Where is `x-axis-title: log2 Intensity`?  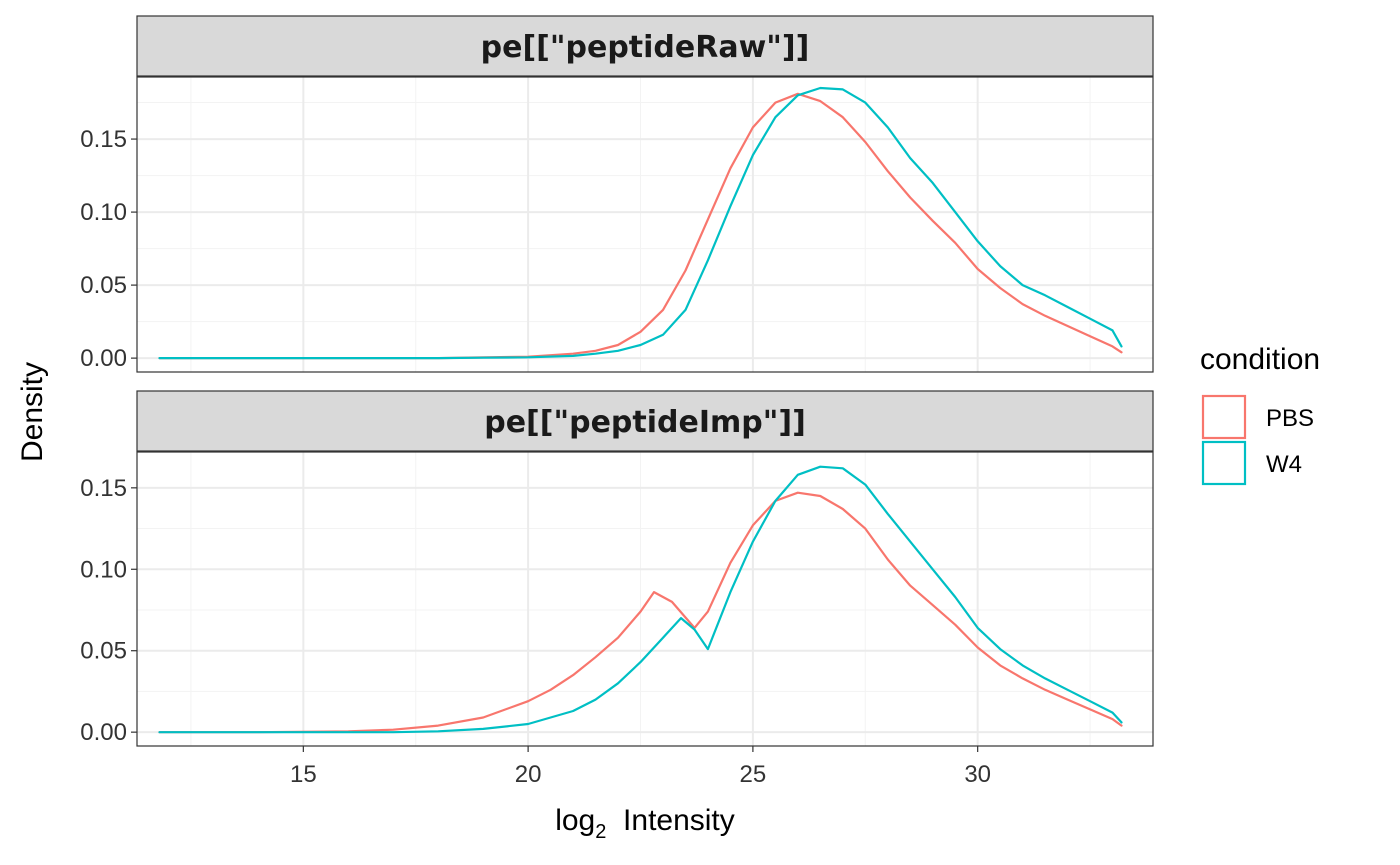
x-axis-title: log2 Intensity is located at coordinates (645, 823).